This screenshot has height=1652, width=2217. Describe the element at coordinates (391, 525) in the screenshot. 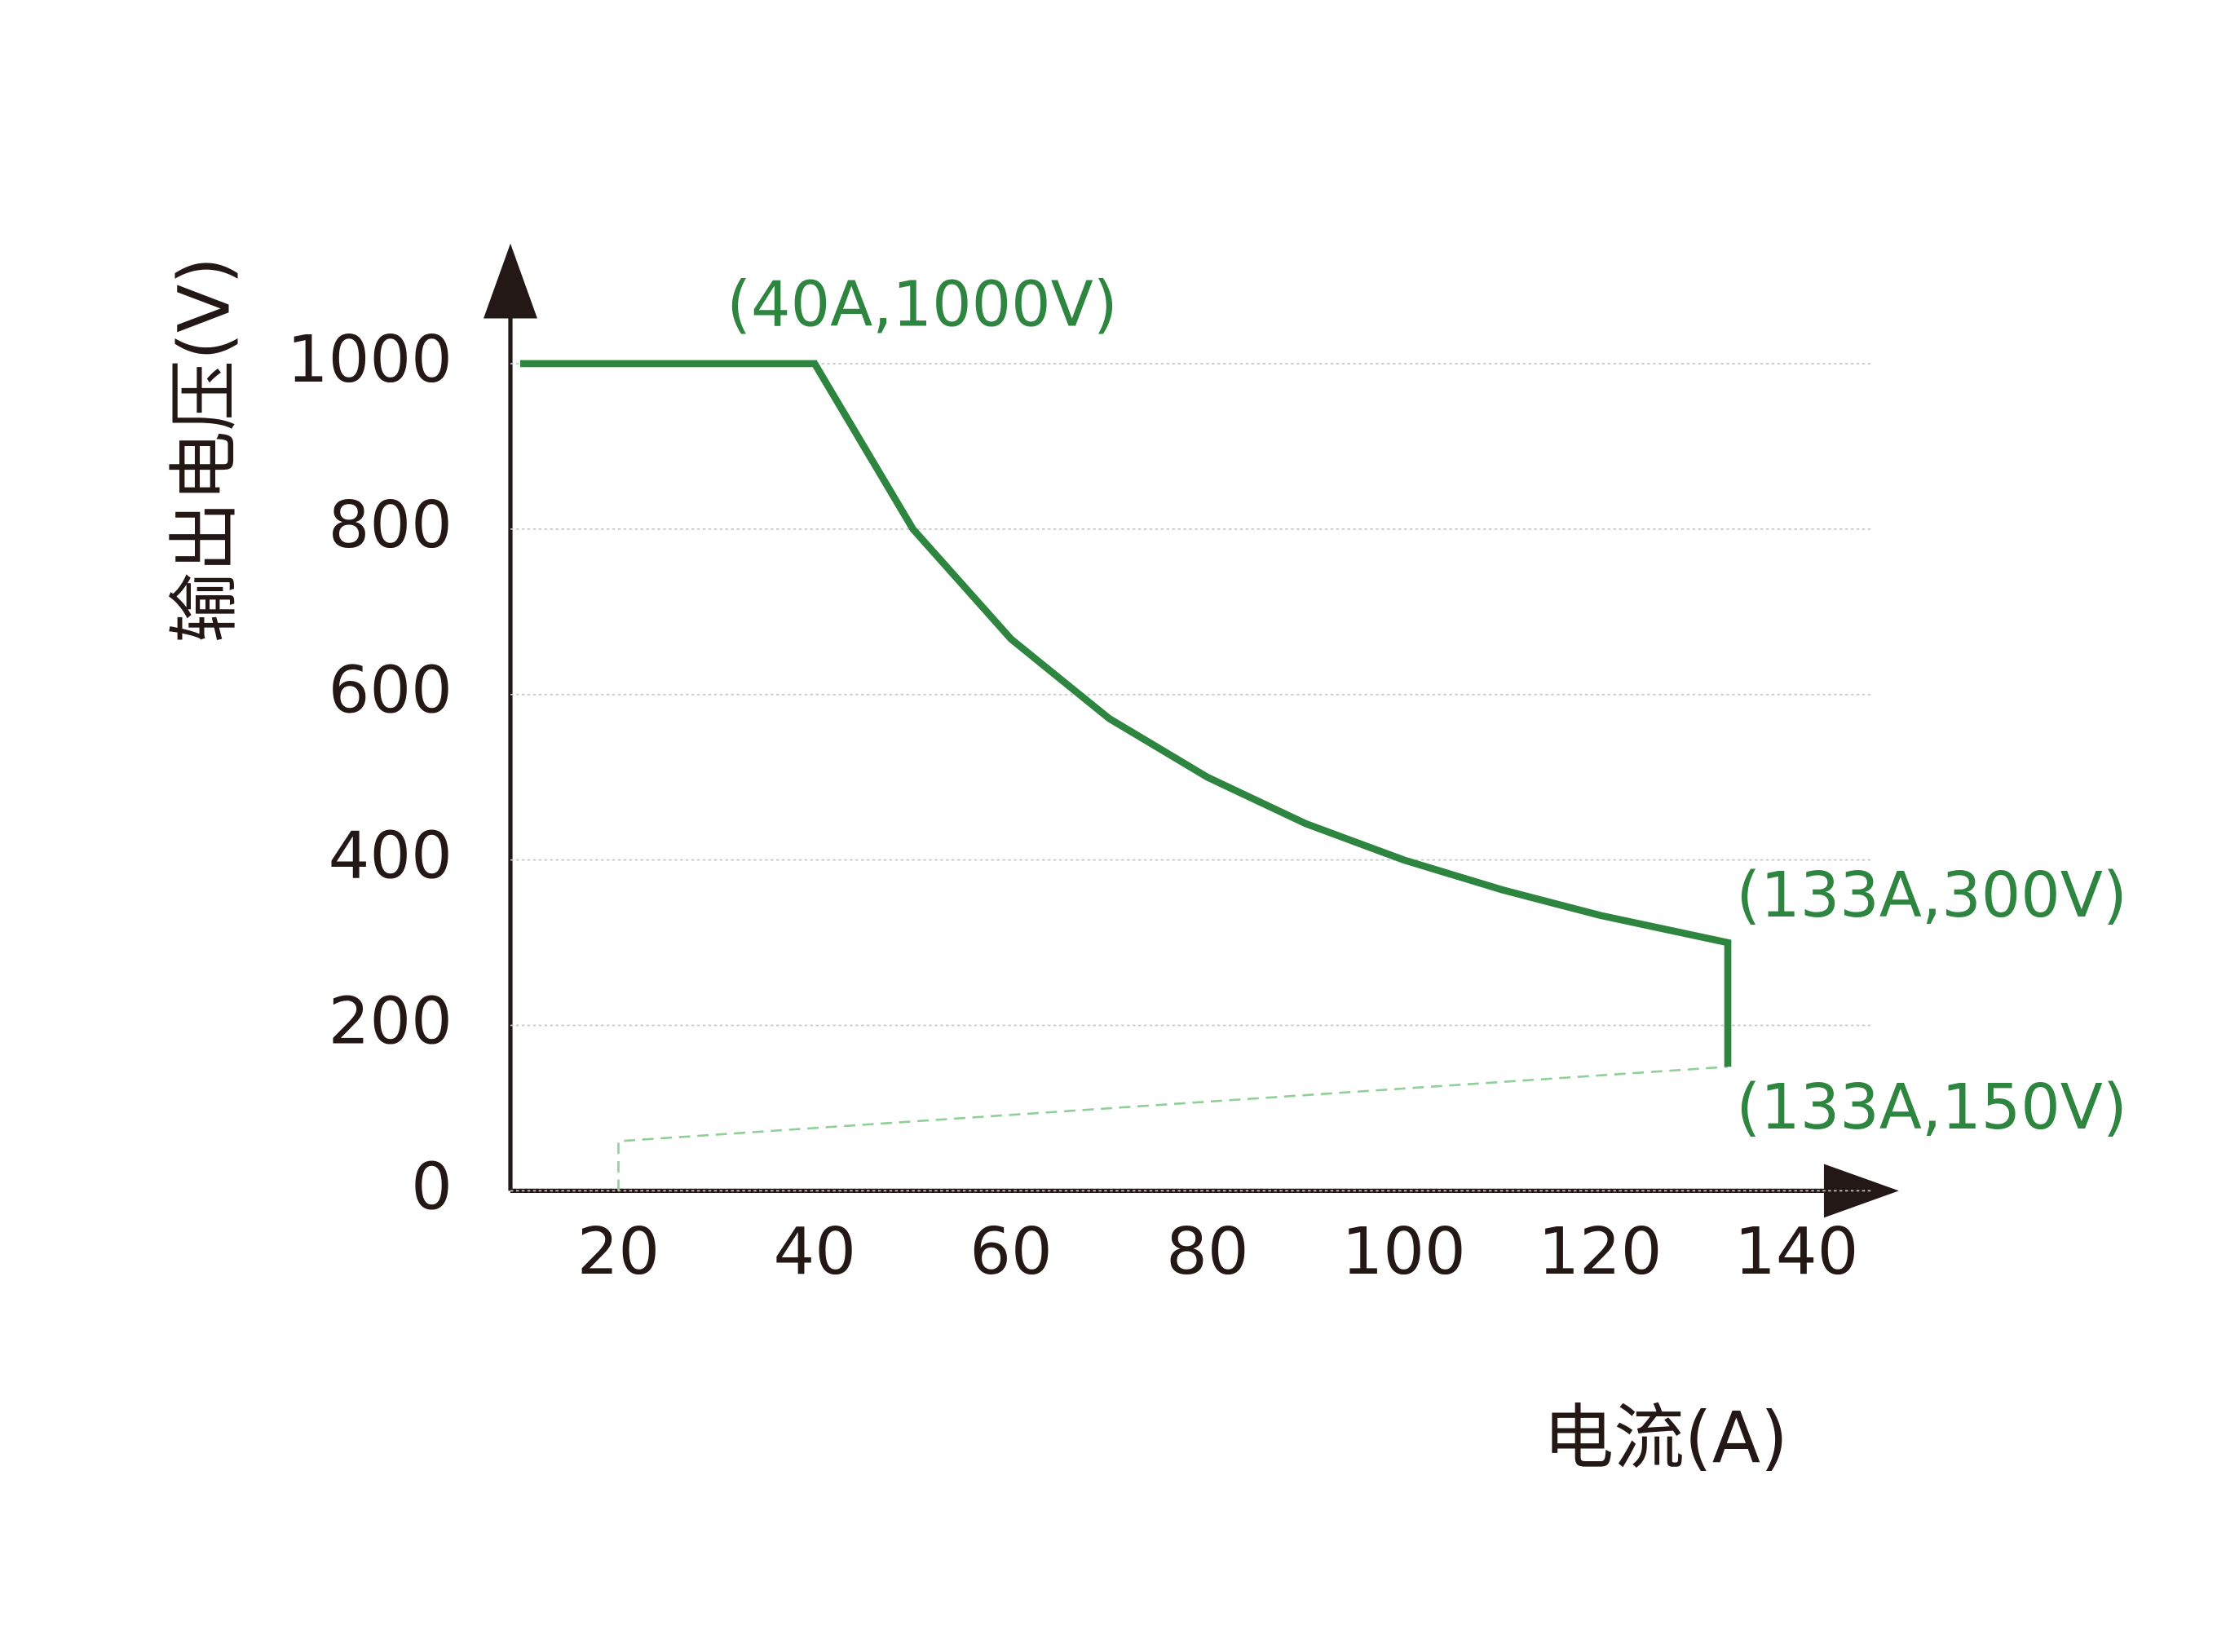

I see `y-tick-label: 800` at that location.